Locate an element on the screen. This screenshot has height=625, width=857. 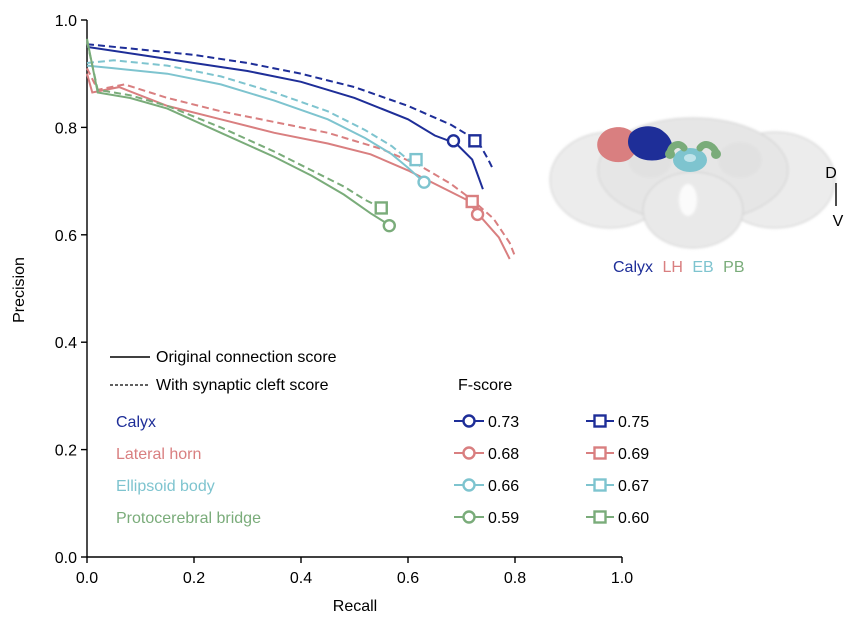
fscore-dashed-ellipsoid-body: 0.67 is located at coordinates (633, 486).